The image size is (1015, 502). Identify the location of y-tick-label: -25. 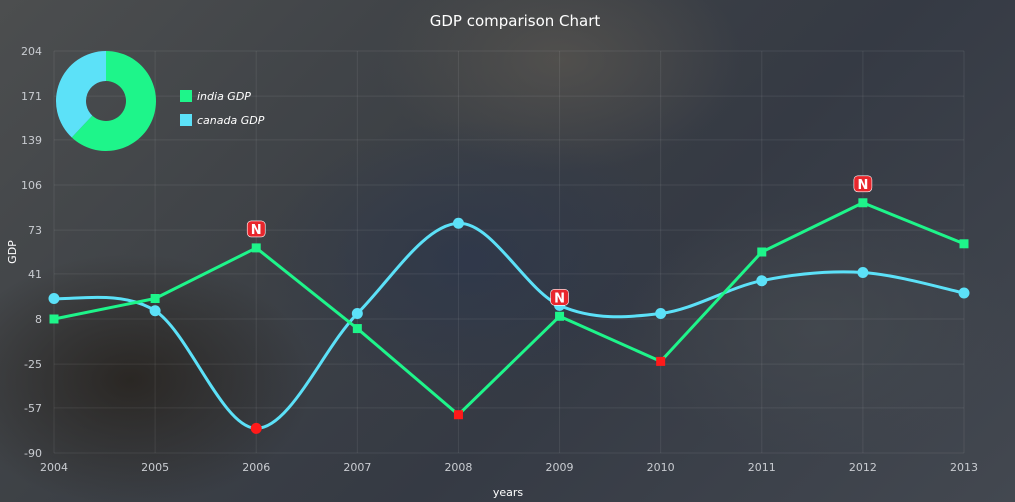
(33, 364).